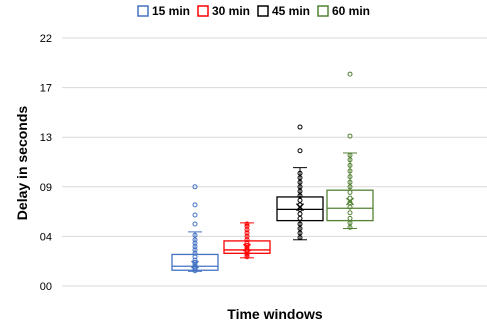 The width and height of the screenshot is (487, 328). What do you see at coordinates (46, 188) in the screenshot?
I see `y-tick-label: 09` at bounding box center [46, 188].